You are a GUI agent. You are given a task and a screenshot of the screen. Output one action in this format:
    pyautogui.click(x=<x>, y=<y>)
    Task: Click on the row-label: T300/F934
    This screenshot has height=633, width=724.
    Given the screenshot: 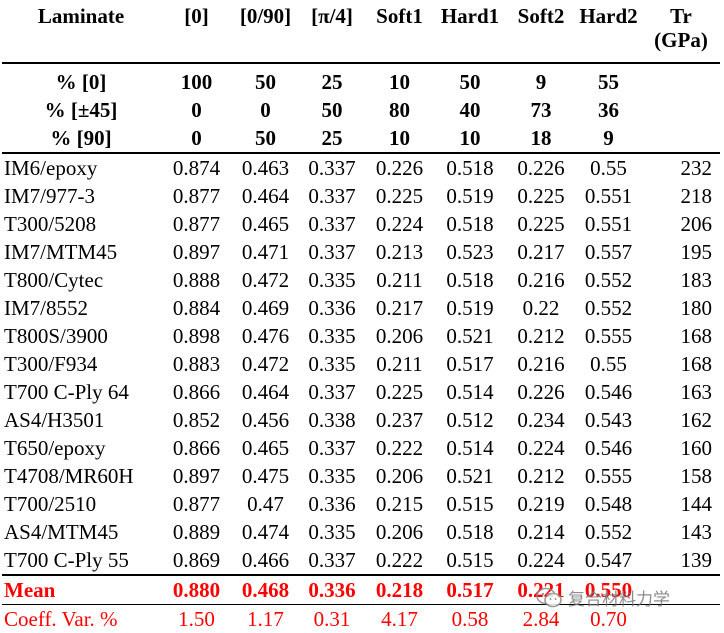 What is the action you would take?
    pyautogui.click(x=81, y=364)
    